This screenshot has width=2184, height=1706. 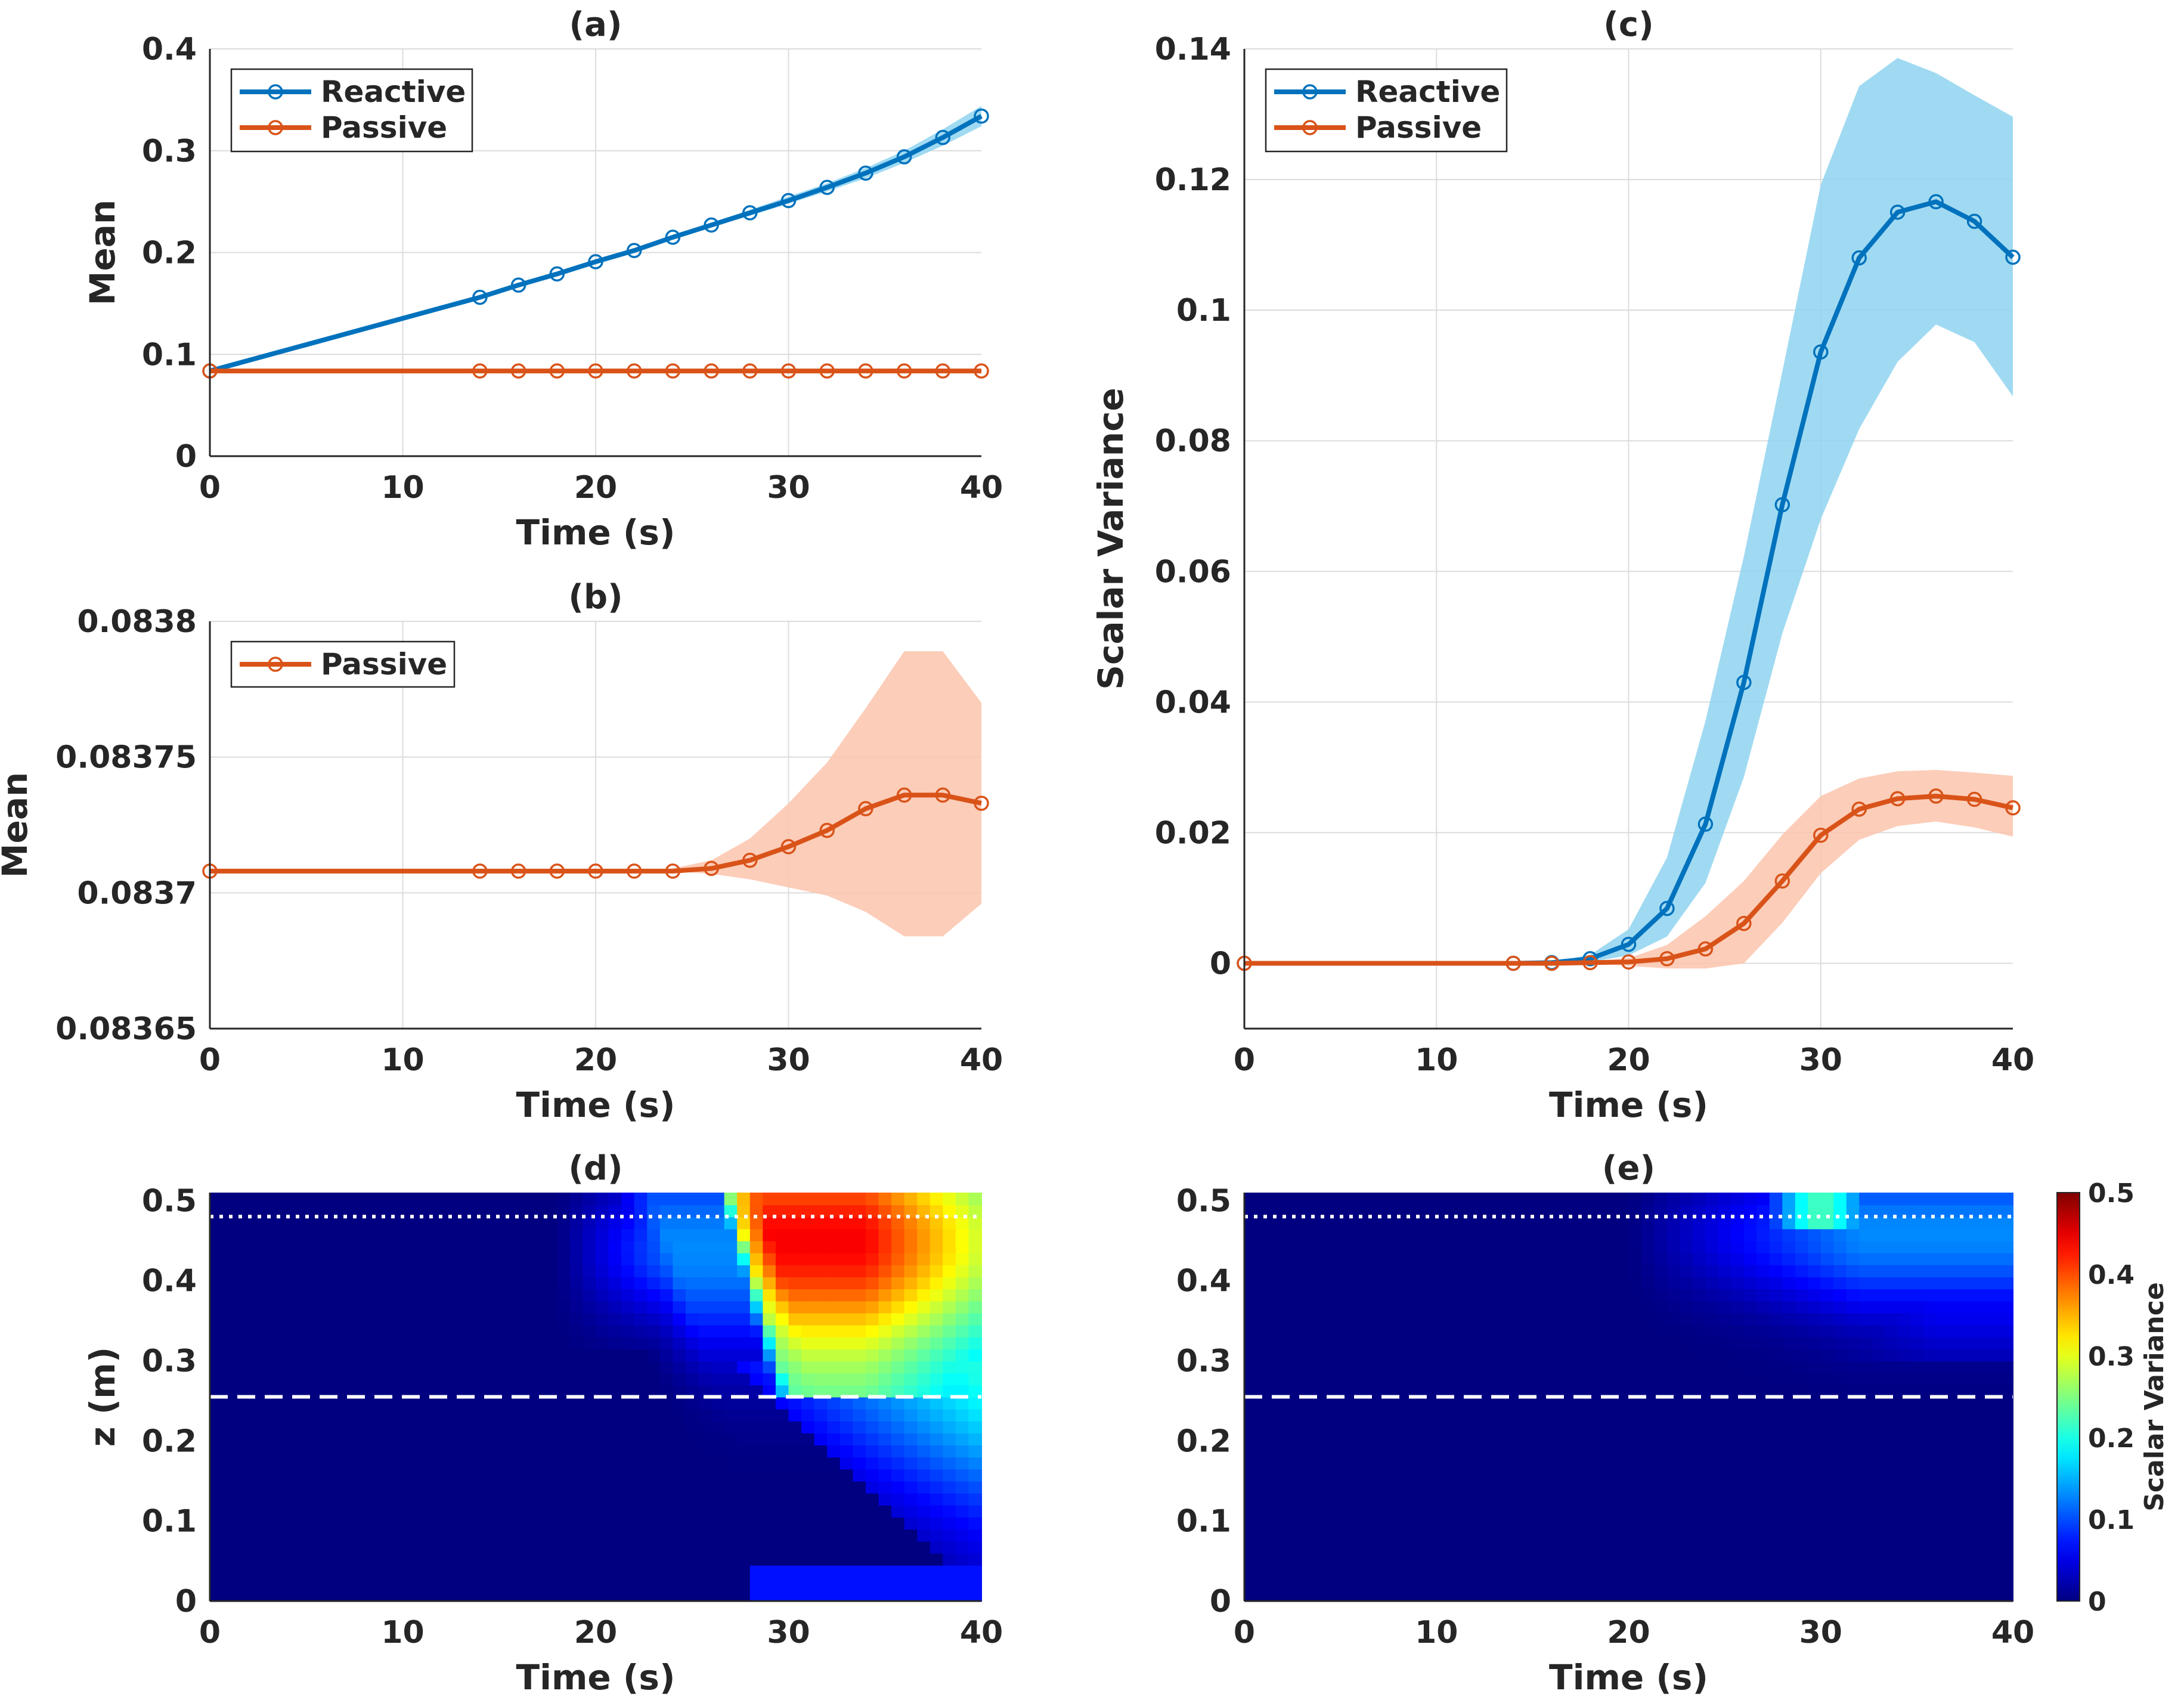 I want to click on y-axis-label: z (m), so click(x=102, y=1397).